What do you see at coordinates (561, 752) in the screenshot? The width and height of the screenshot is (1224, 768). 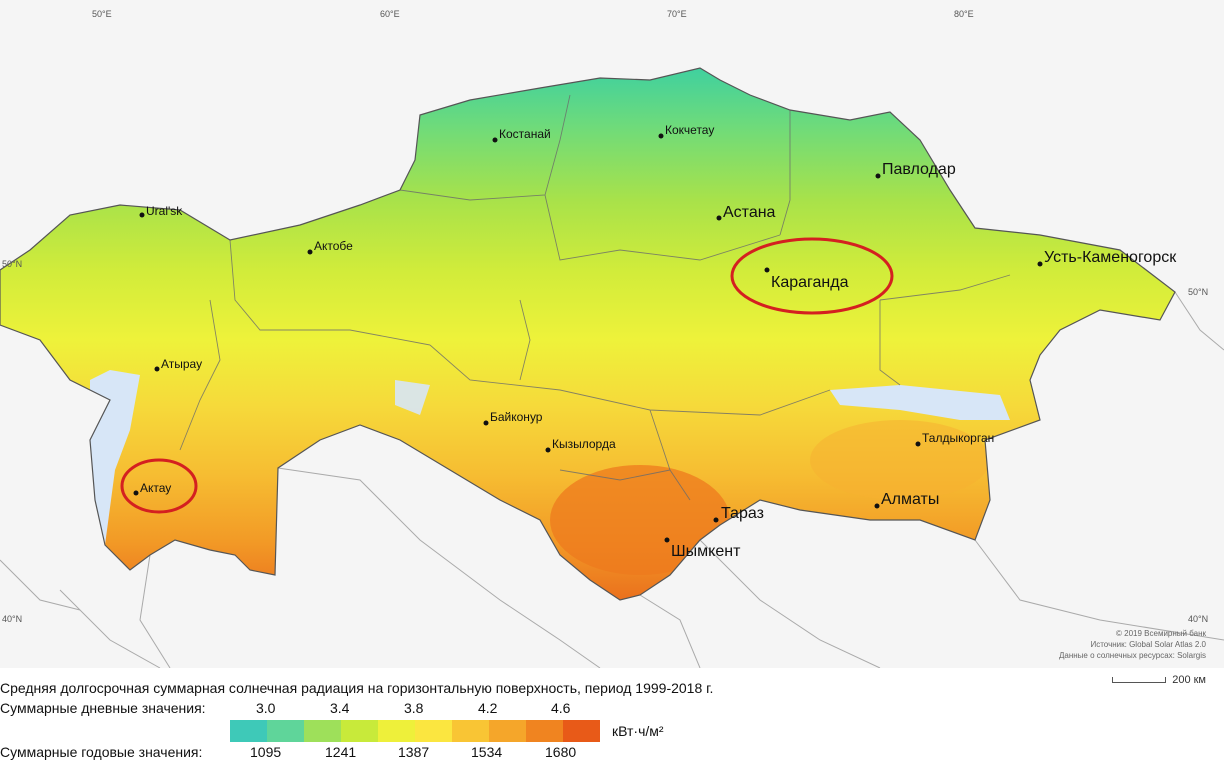 I see `annual-value: 1680` at bounding box center [561, 752].